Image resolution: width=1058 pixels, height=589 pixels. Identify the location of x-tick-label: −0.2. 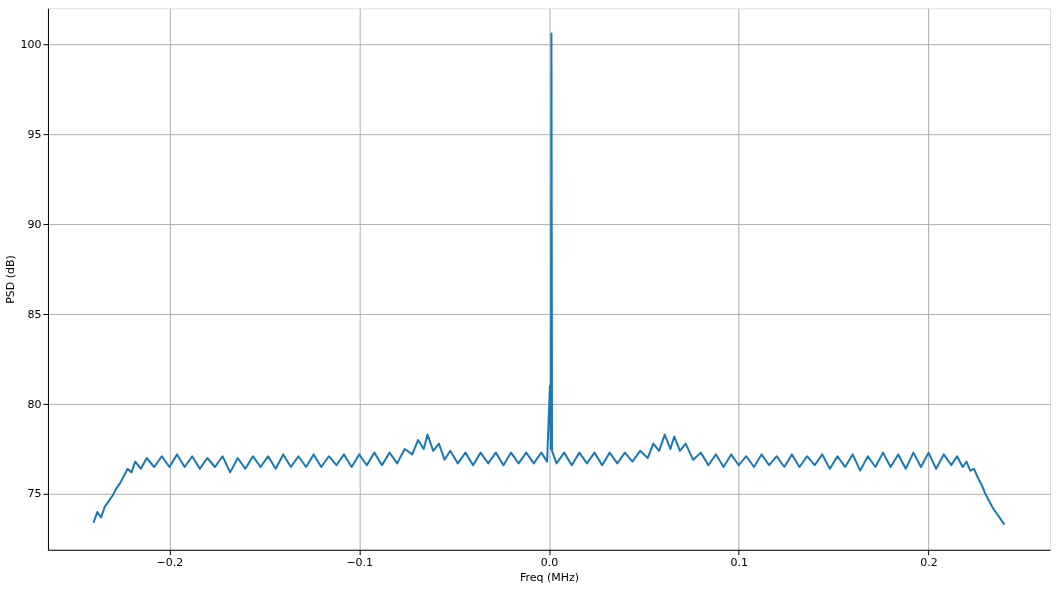
(170, 563).